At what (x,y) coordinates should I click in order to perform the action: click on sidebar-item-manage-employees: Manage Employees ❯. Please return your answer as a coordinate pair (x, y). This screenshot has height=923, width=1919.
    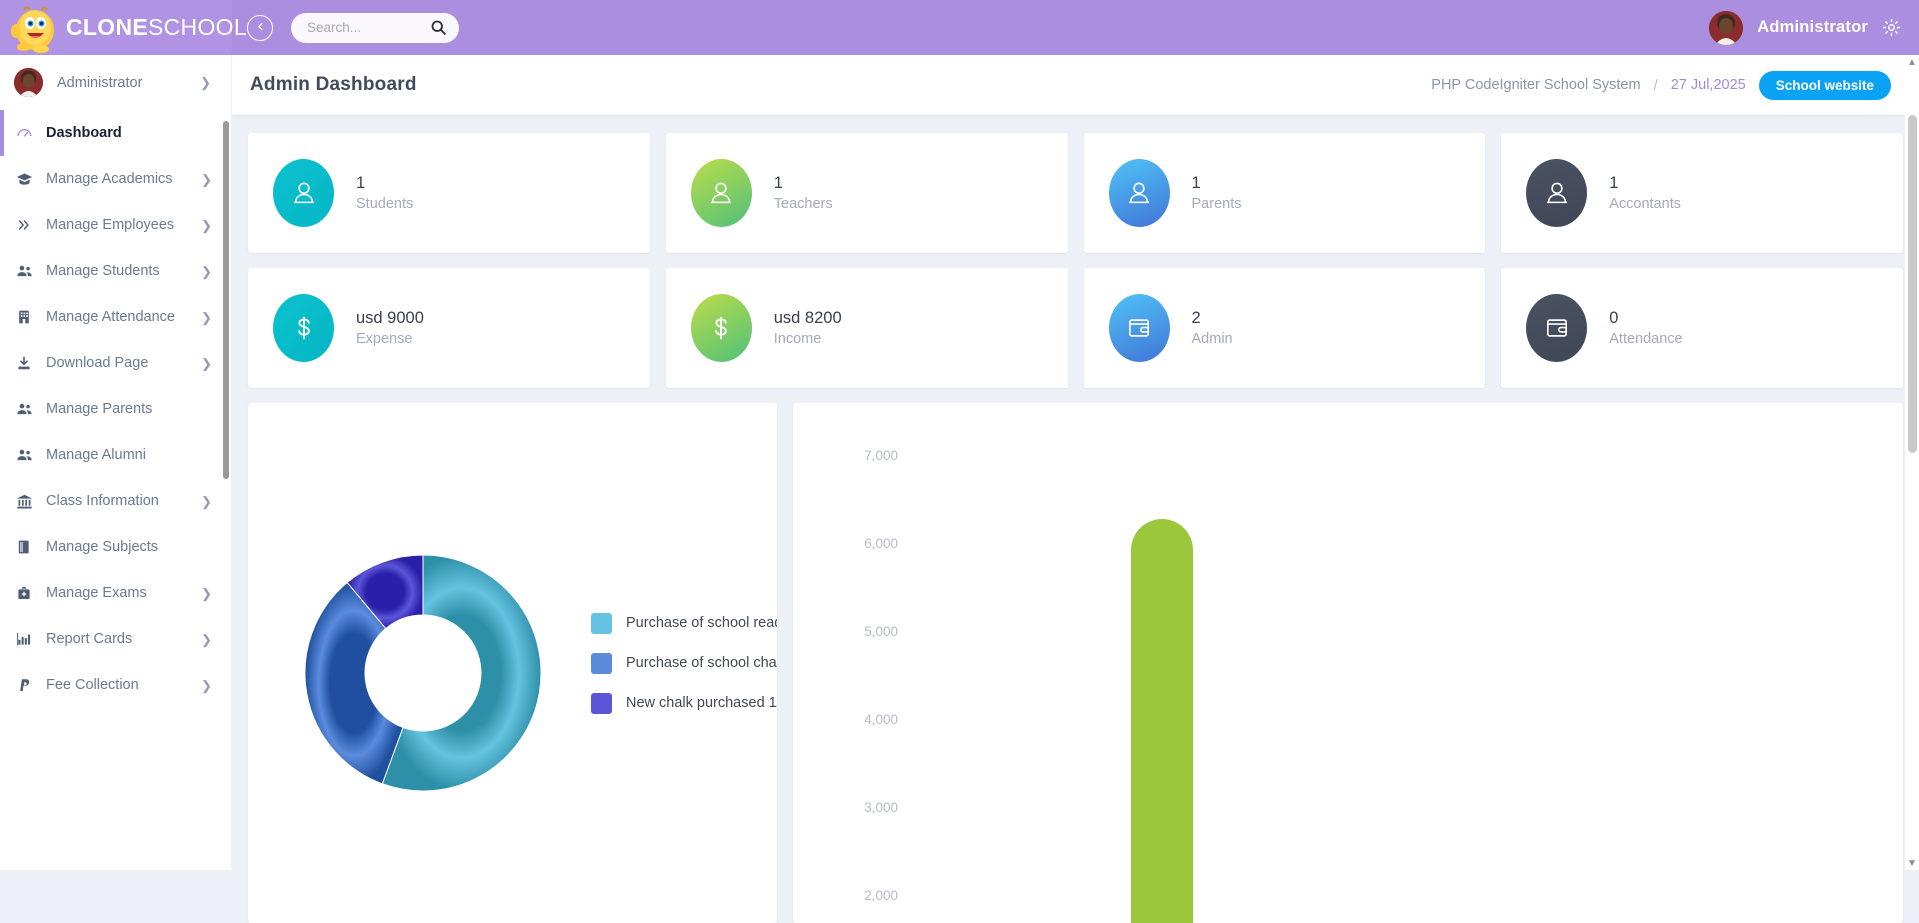
    Looking at the image, I should click on (115, 225).